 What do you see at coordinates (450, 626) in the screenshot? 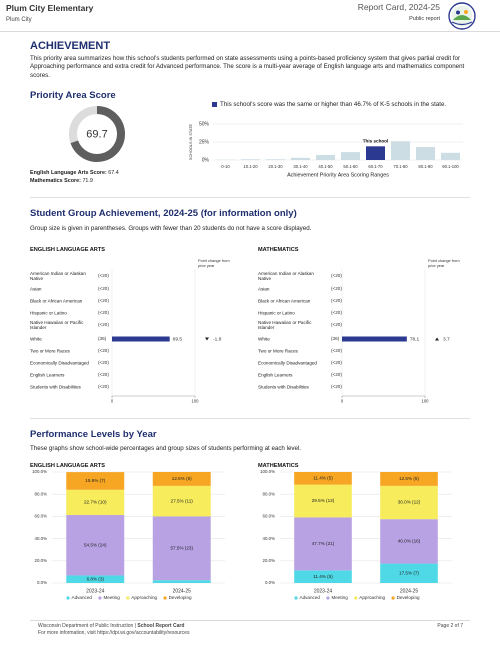
I see `page-number: Page 2 of 7` at bounding box center [450, 626].